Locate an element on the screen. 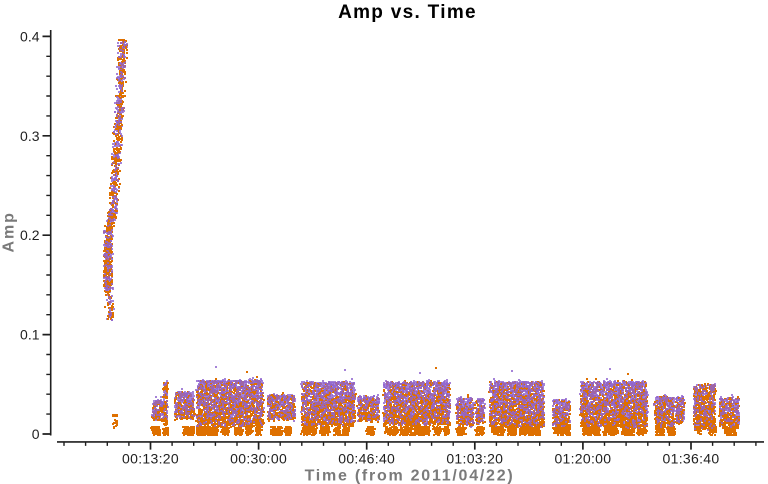 The height and width of the screenshot is (484, 768). svg-text: 0 is located at coordinates (36, 434).